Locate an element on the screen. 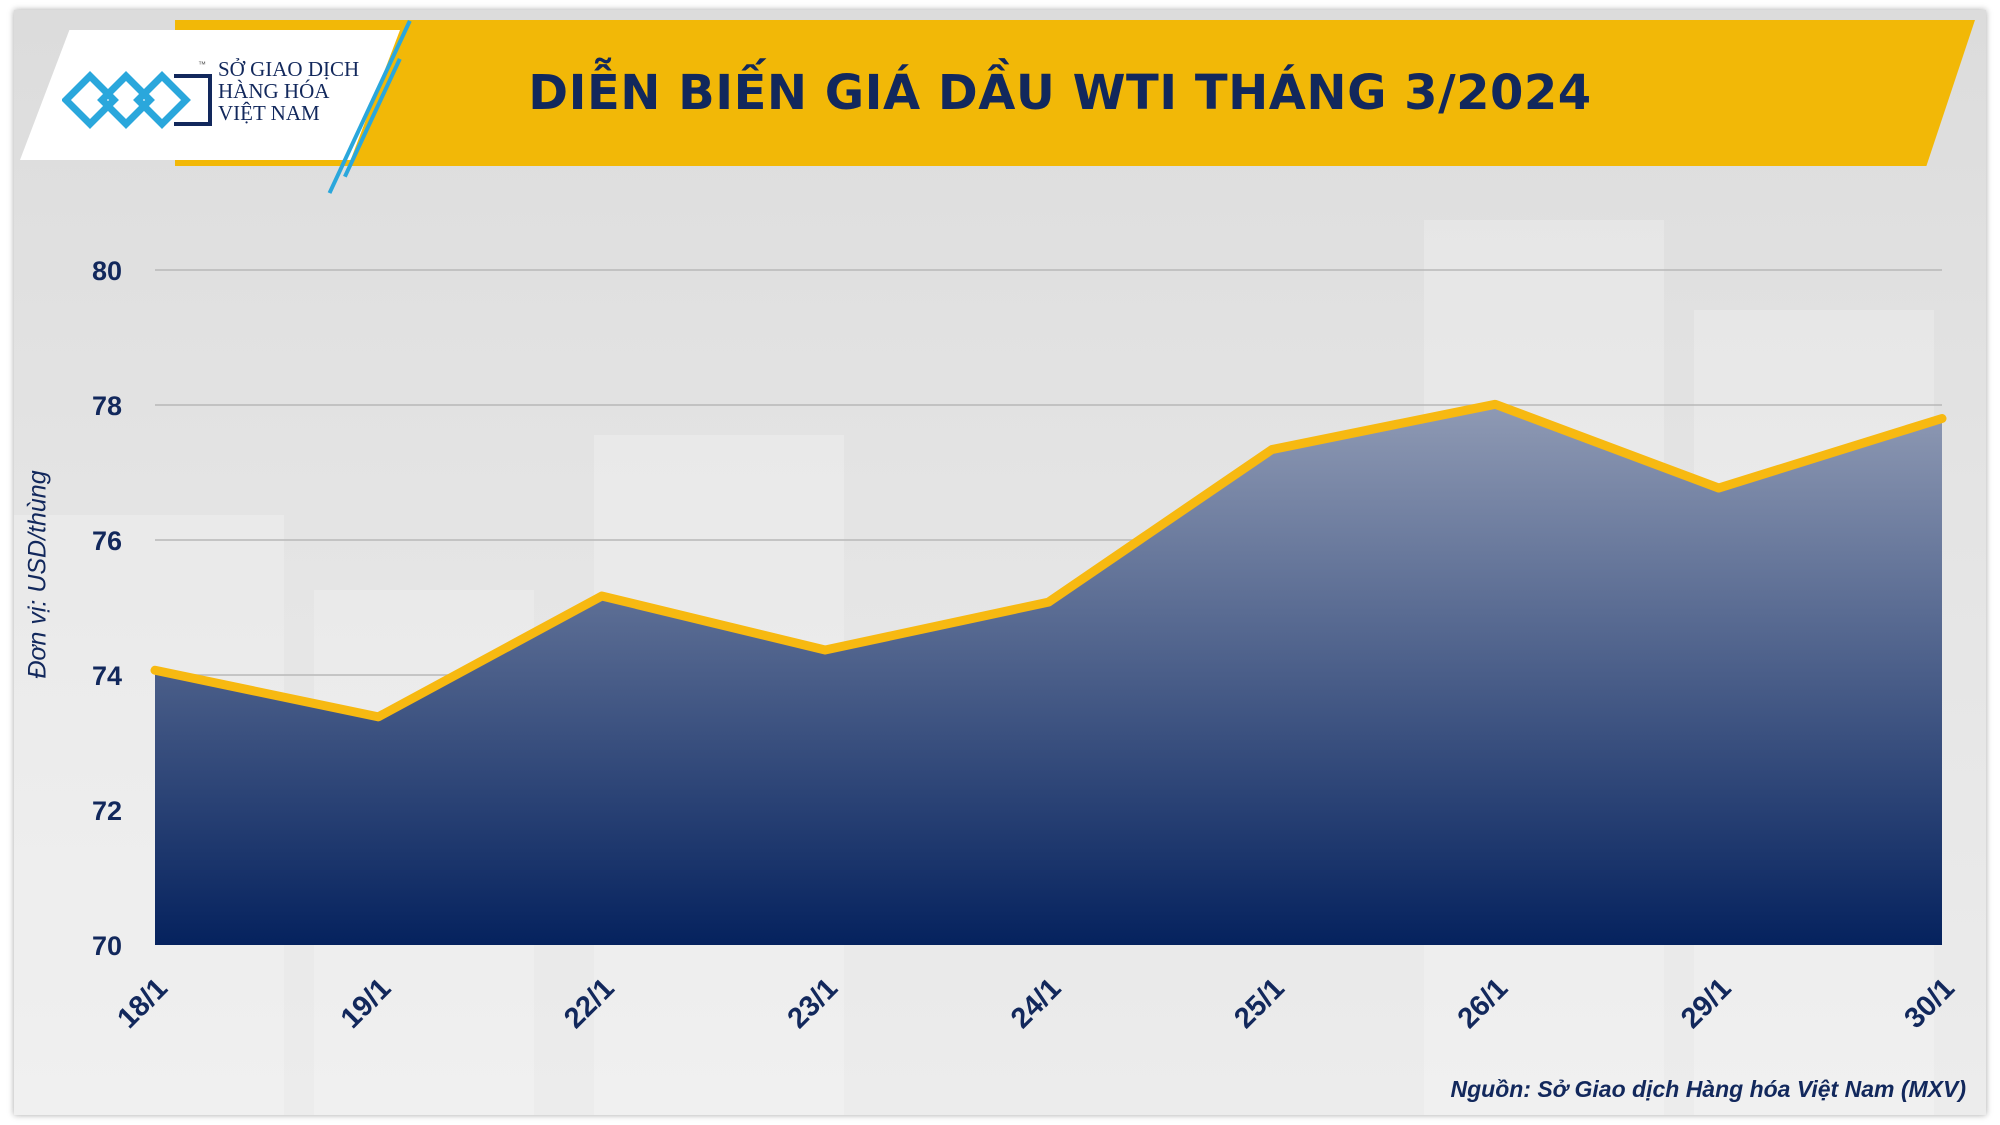  logo-trademark: ™ is located at coordinates (202, 64).